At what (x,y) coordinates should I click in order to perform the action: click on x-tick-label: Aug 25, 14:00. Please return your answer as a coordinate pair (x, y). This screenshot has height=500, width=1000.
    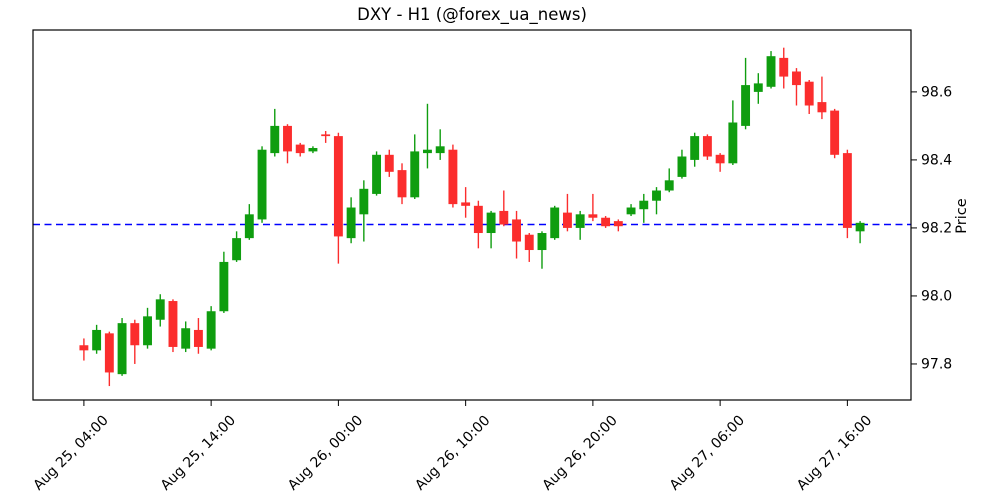
    Looking at the image, I should click on (198, 453).